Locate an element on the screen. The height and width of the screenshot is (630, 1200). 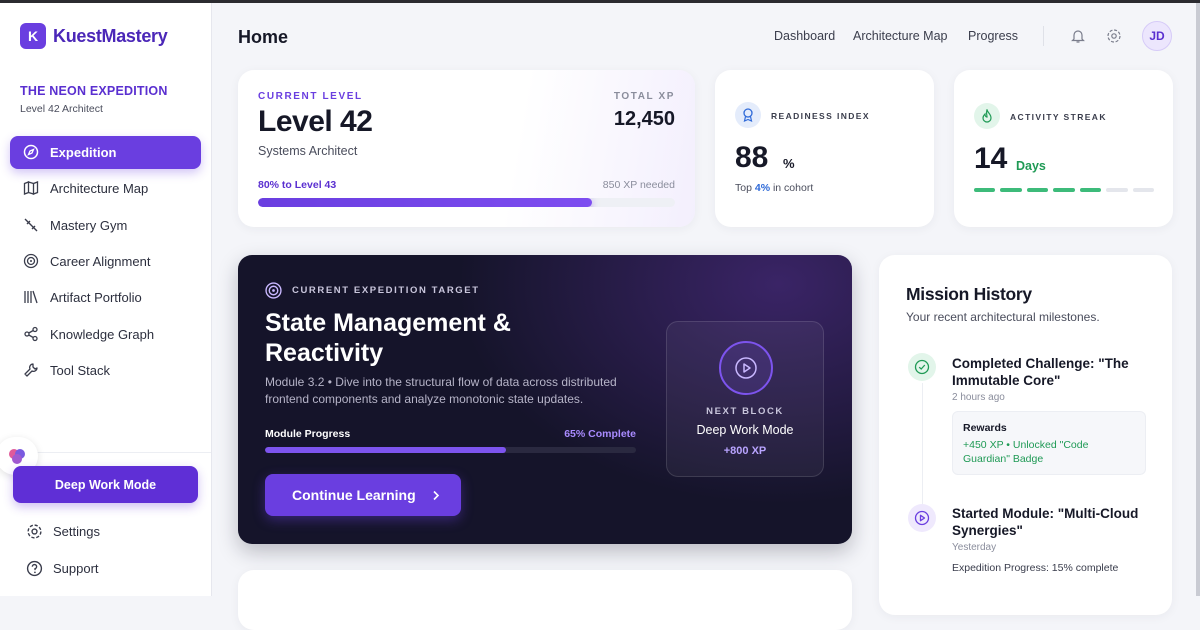
readiness-card: READINESS INDEX 88 % Top 4% in cohort is located at coordinates (824, 148).